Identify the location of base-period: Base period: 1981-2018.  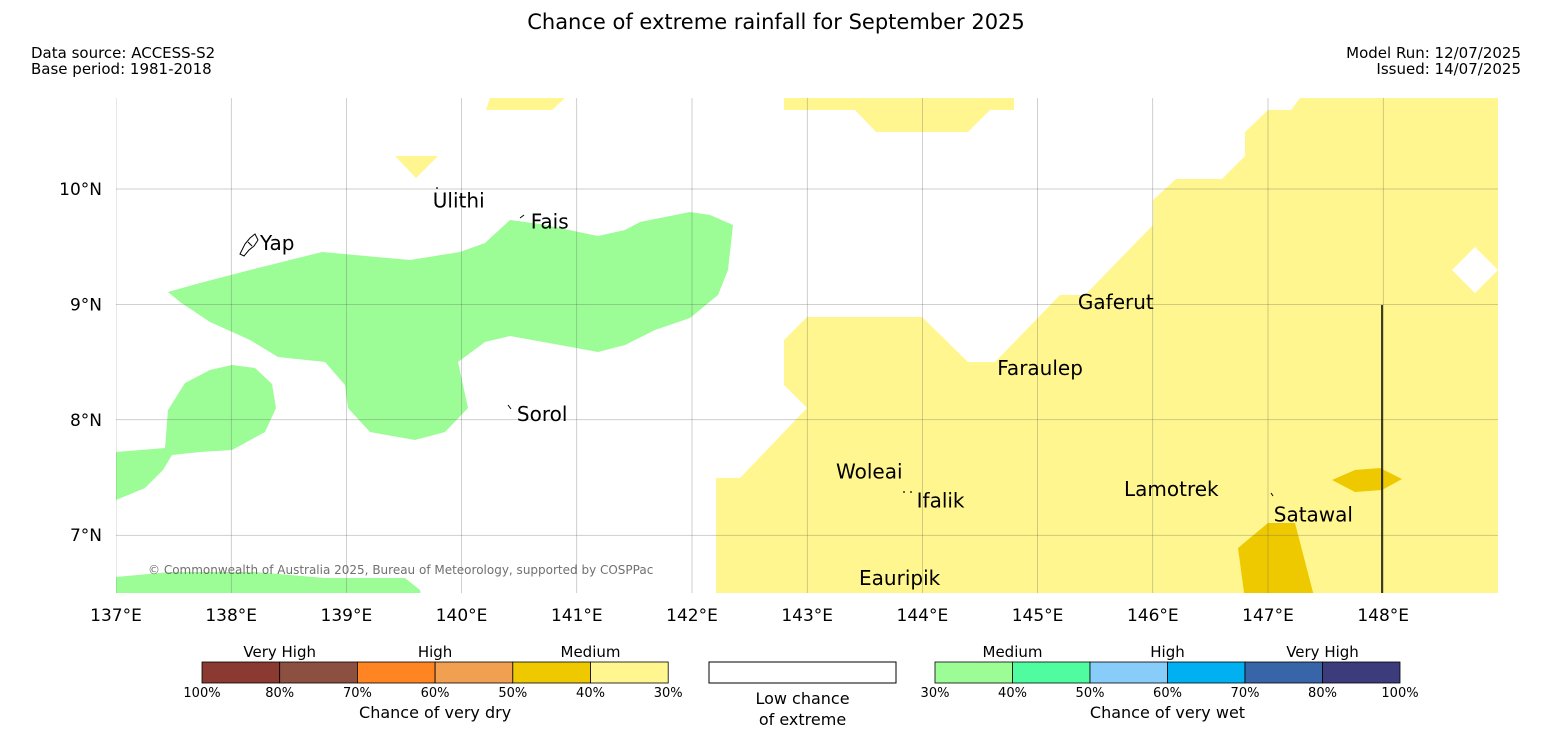
(121, 69).